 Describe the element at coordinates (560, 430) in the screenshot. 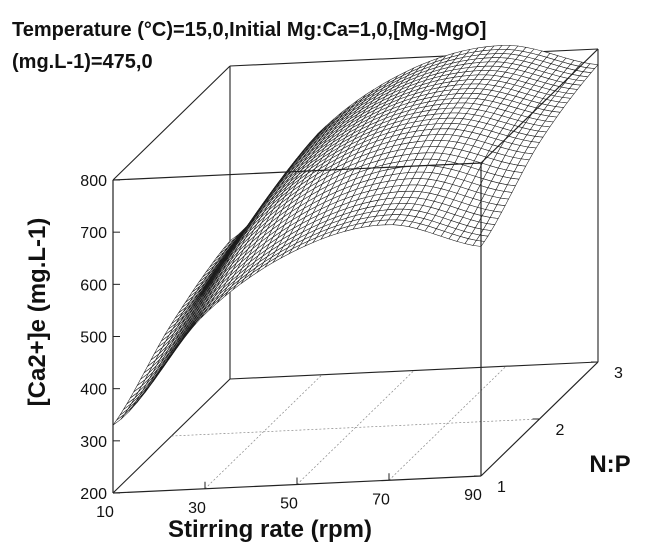

I see `y-tick-label: 2` at that location.